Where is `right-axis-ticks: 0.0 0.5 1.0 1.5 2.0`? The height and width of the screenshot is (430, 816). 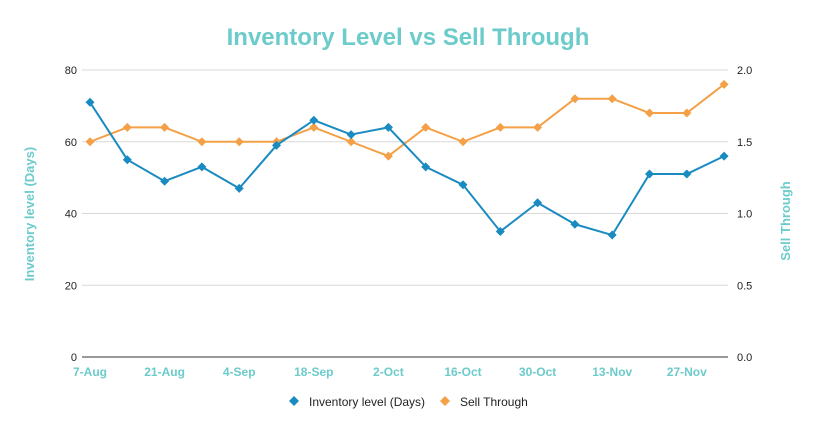
right-axis-ticks: 0.0 0.5 1.0 1.5 2.0 is located at coordinates (744, 214).